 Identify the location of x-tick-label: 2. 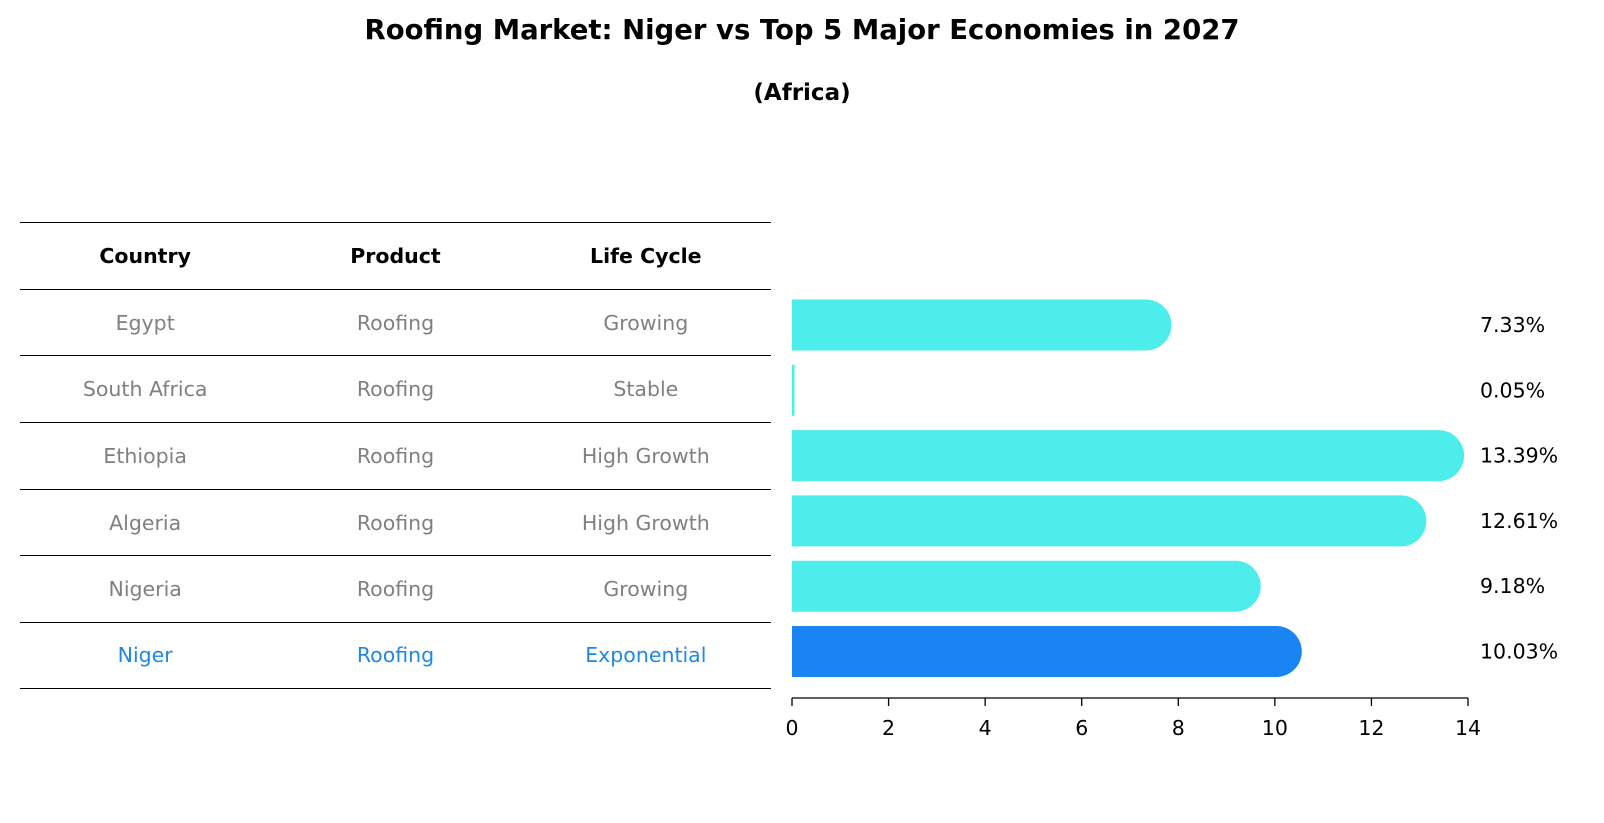
(888, 728).